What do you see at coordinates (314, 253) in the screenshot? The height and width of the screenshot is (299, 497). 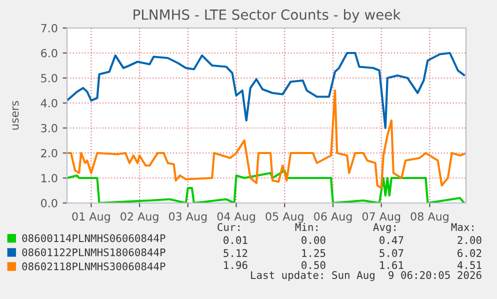 I see `text: 1.25` at bounding box center [314, 253].